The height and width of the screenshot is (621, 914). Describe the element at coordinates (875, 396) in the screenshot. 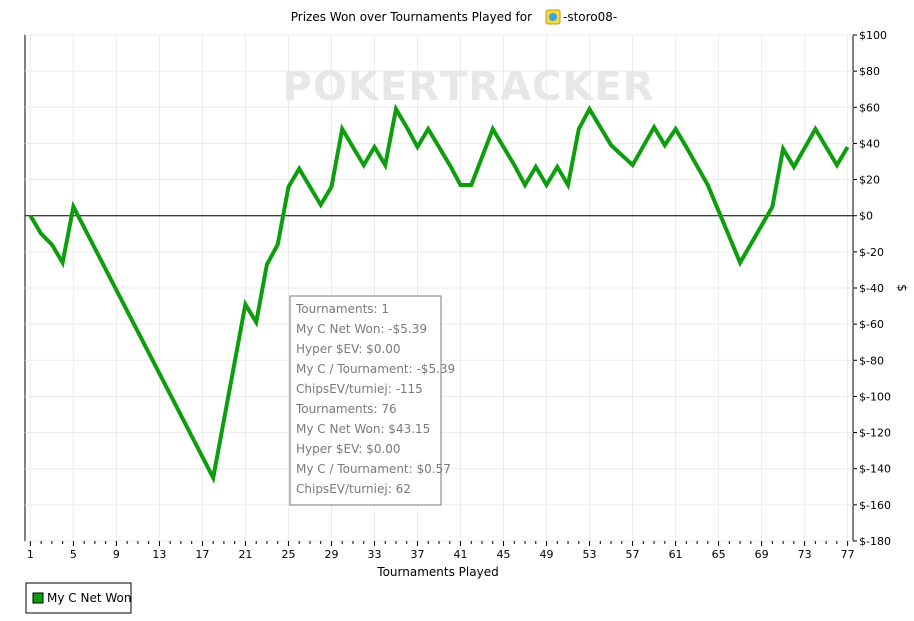

I see `y-tick-label: $-100` at that location.